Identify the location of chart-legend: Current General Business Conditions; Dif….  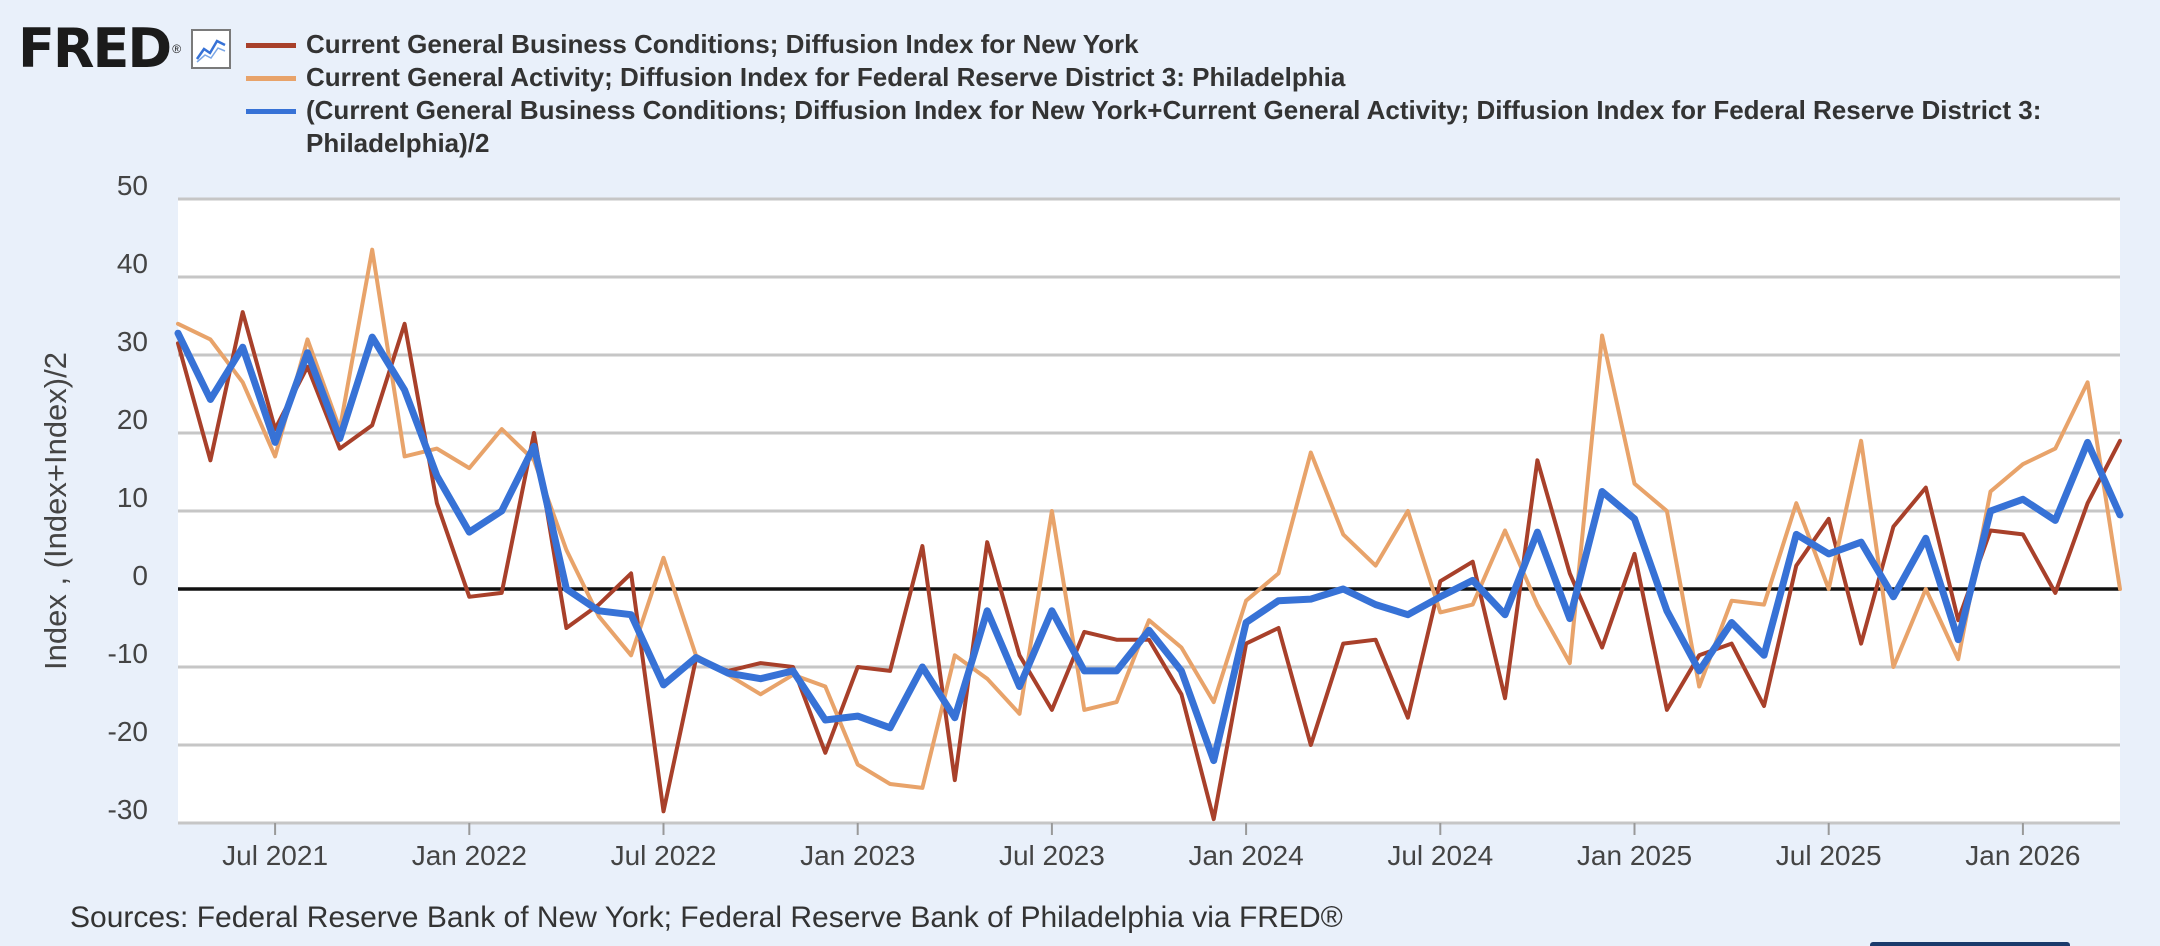
(1166, 94).